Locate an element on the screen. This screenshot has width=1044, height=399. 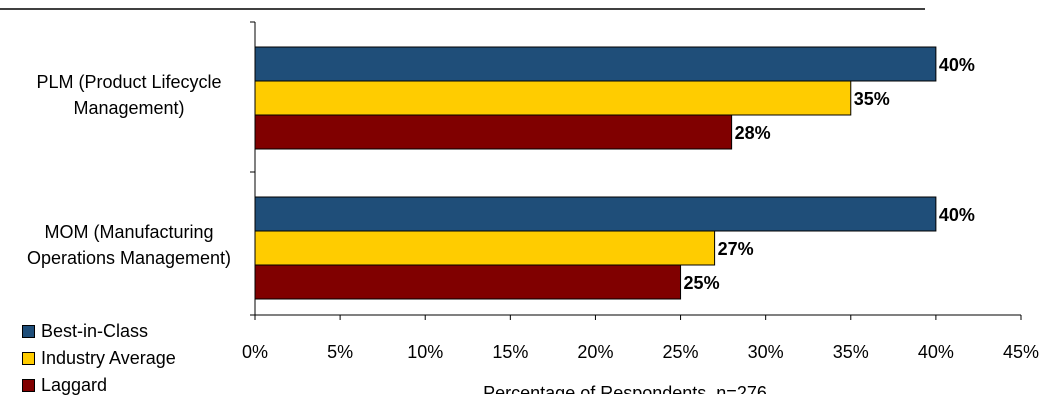
legend-label: Laggard is located at coordinates (74, 385).